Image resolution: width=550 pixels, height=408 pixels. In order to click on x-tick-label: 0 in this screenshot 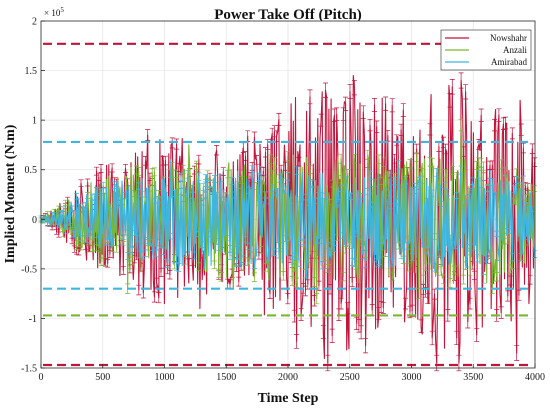, I will do `click(41, 377)`.